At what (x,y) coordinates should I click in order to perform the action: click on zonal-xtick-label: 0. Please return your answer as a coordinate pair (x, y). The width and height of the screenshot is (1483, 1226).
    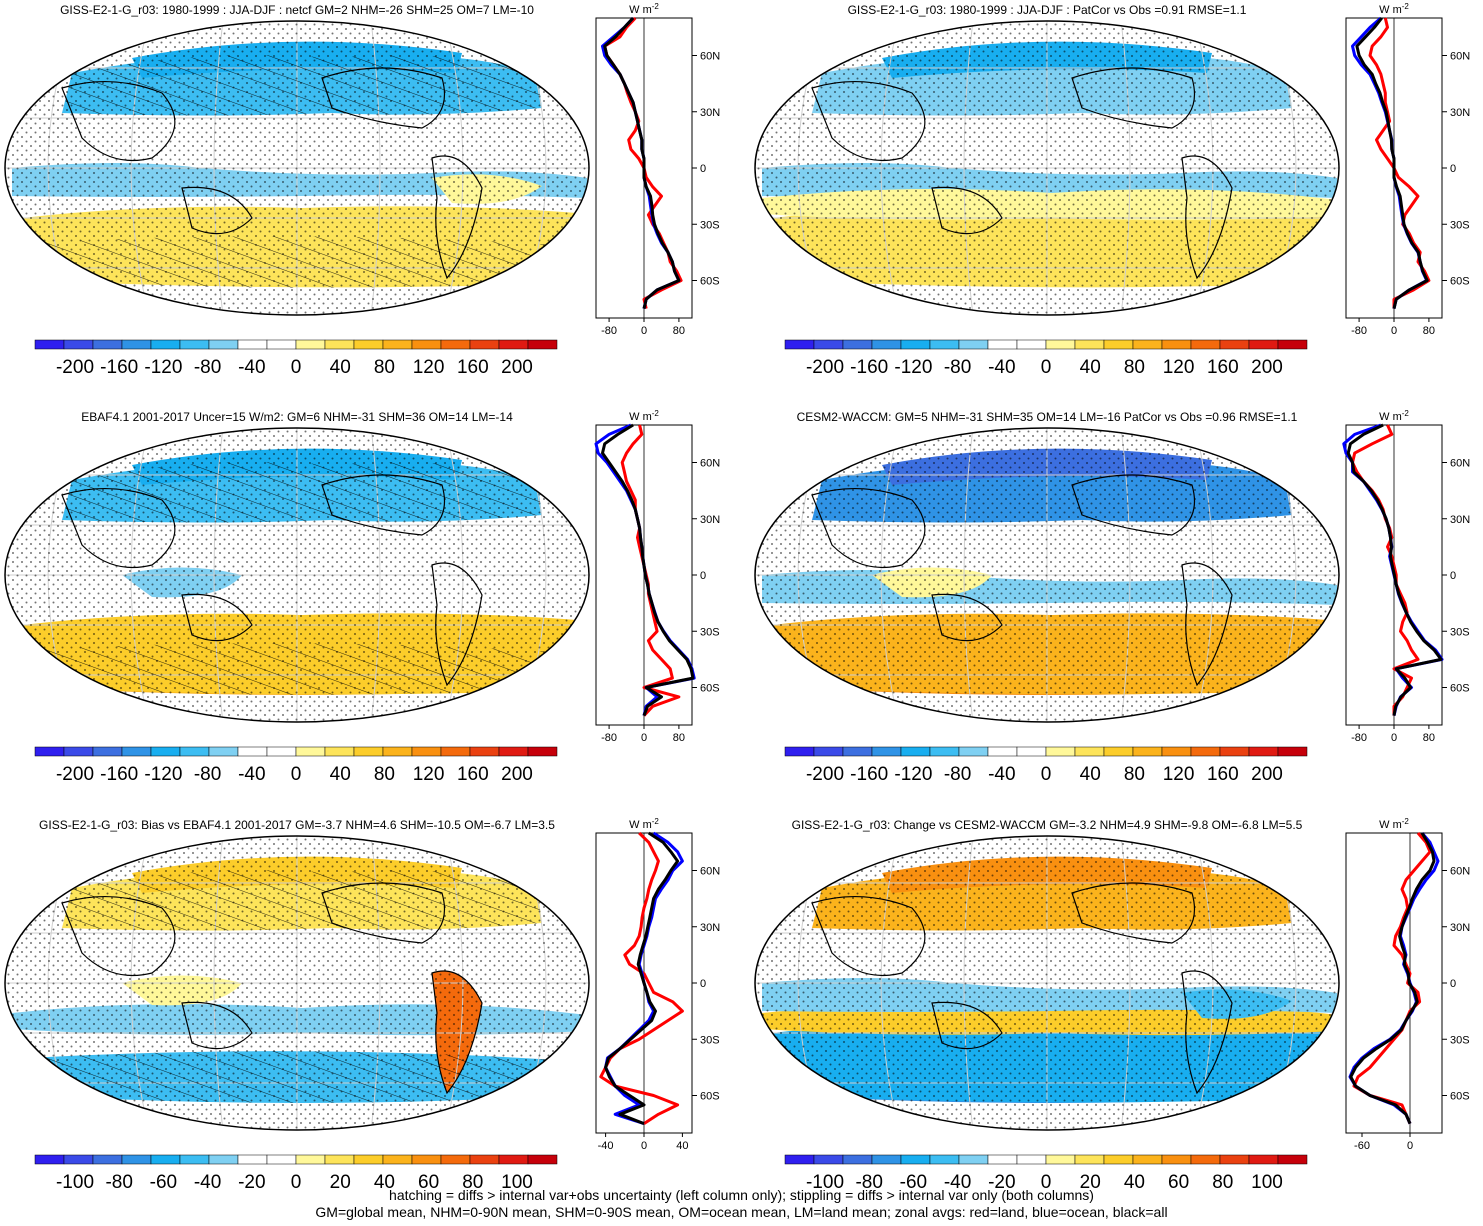
    Looking at the image, I should click on (644, 331).